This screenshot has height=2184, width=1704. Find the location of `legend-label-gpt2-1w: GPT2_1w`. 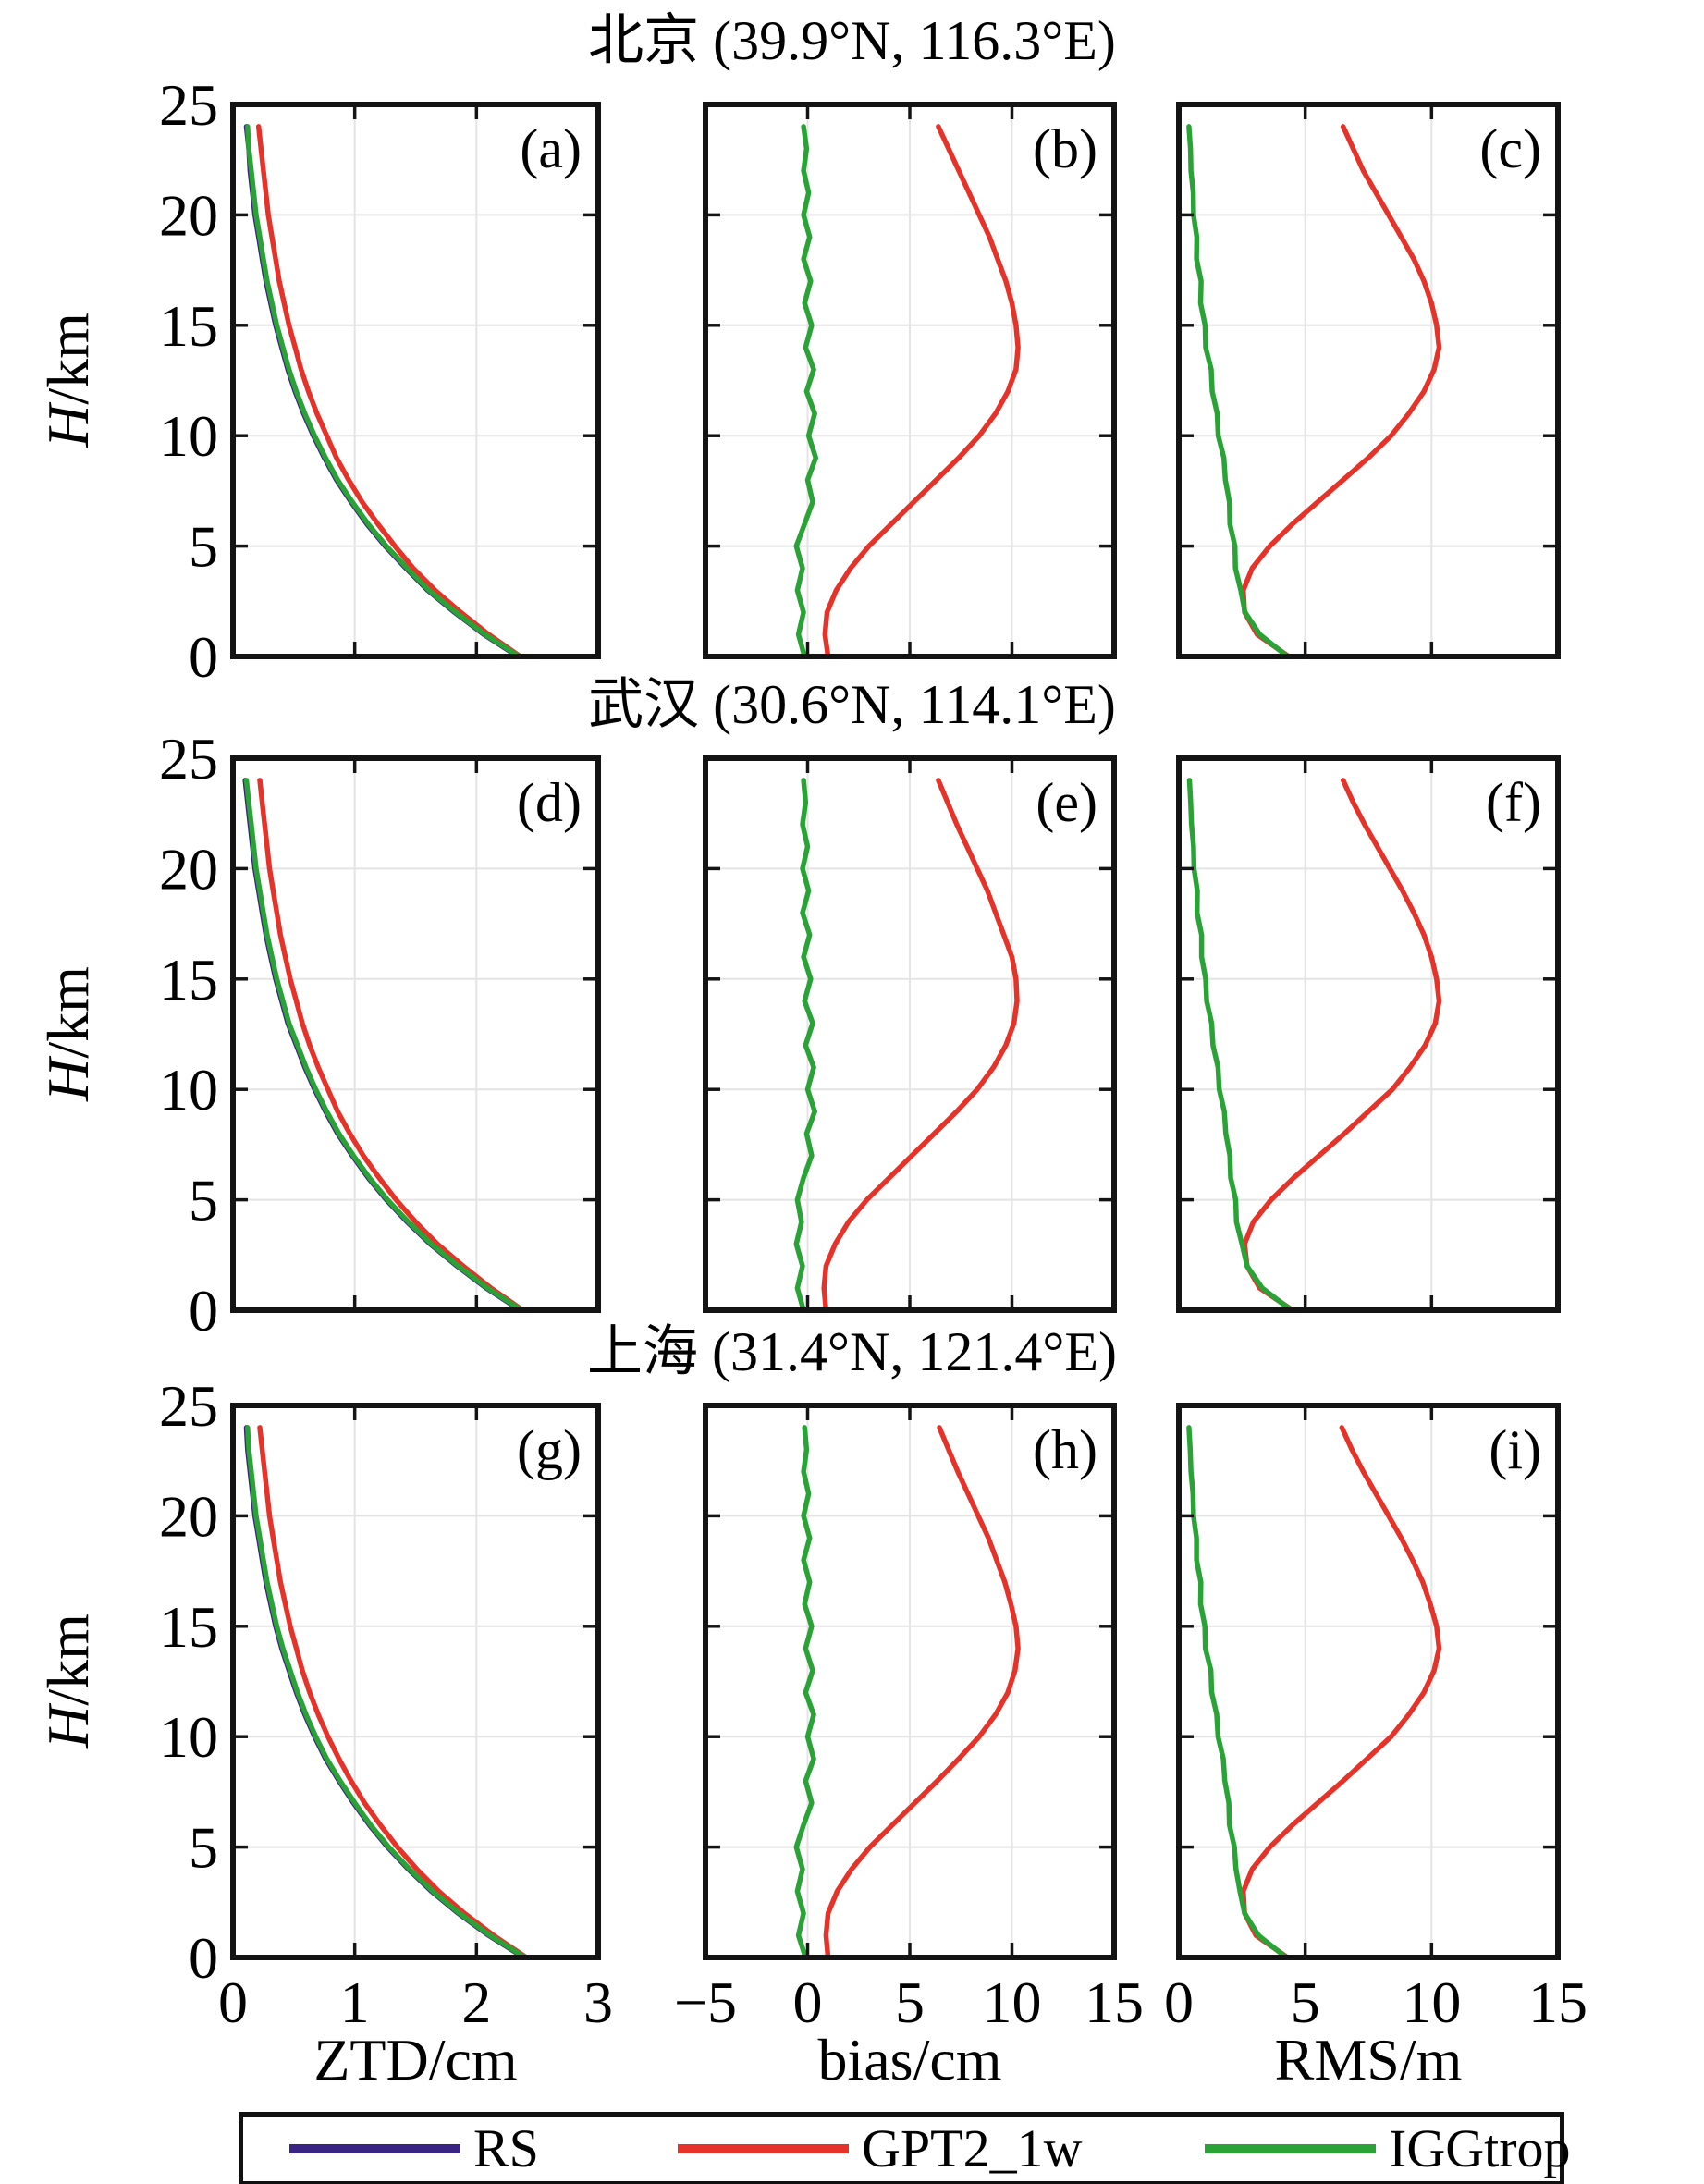

legend-label-gpt2-1w: GPT2_1w is located at coordinates (973, 2148).